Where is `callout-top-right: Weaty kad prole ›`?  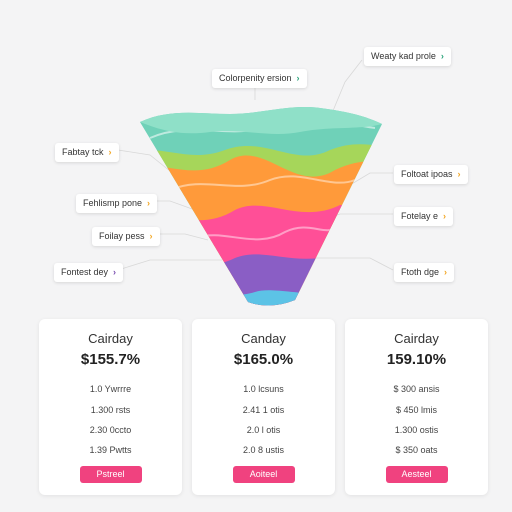 callout-top-right: Weaty kad prole › is located at coordinates (407, 56).